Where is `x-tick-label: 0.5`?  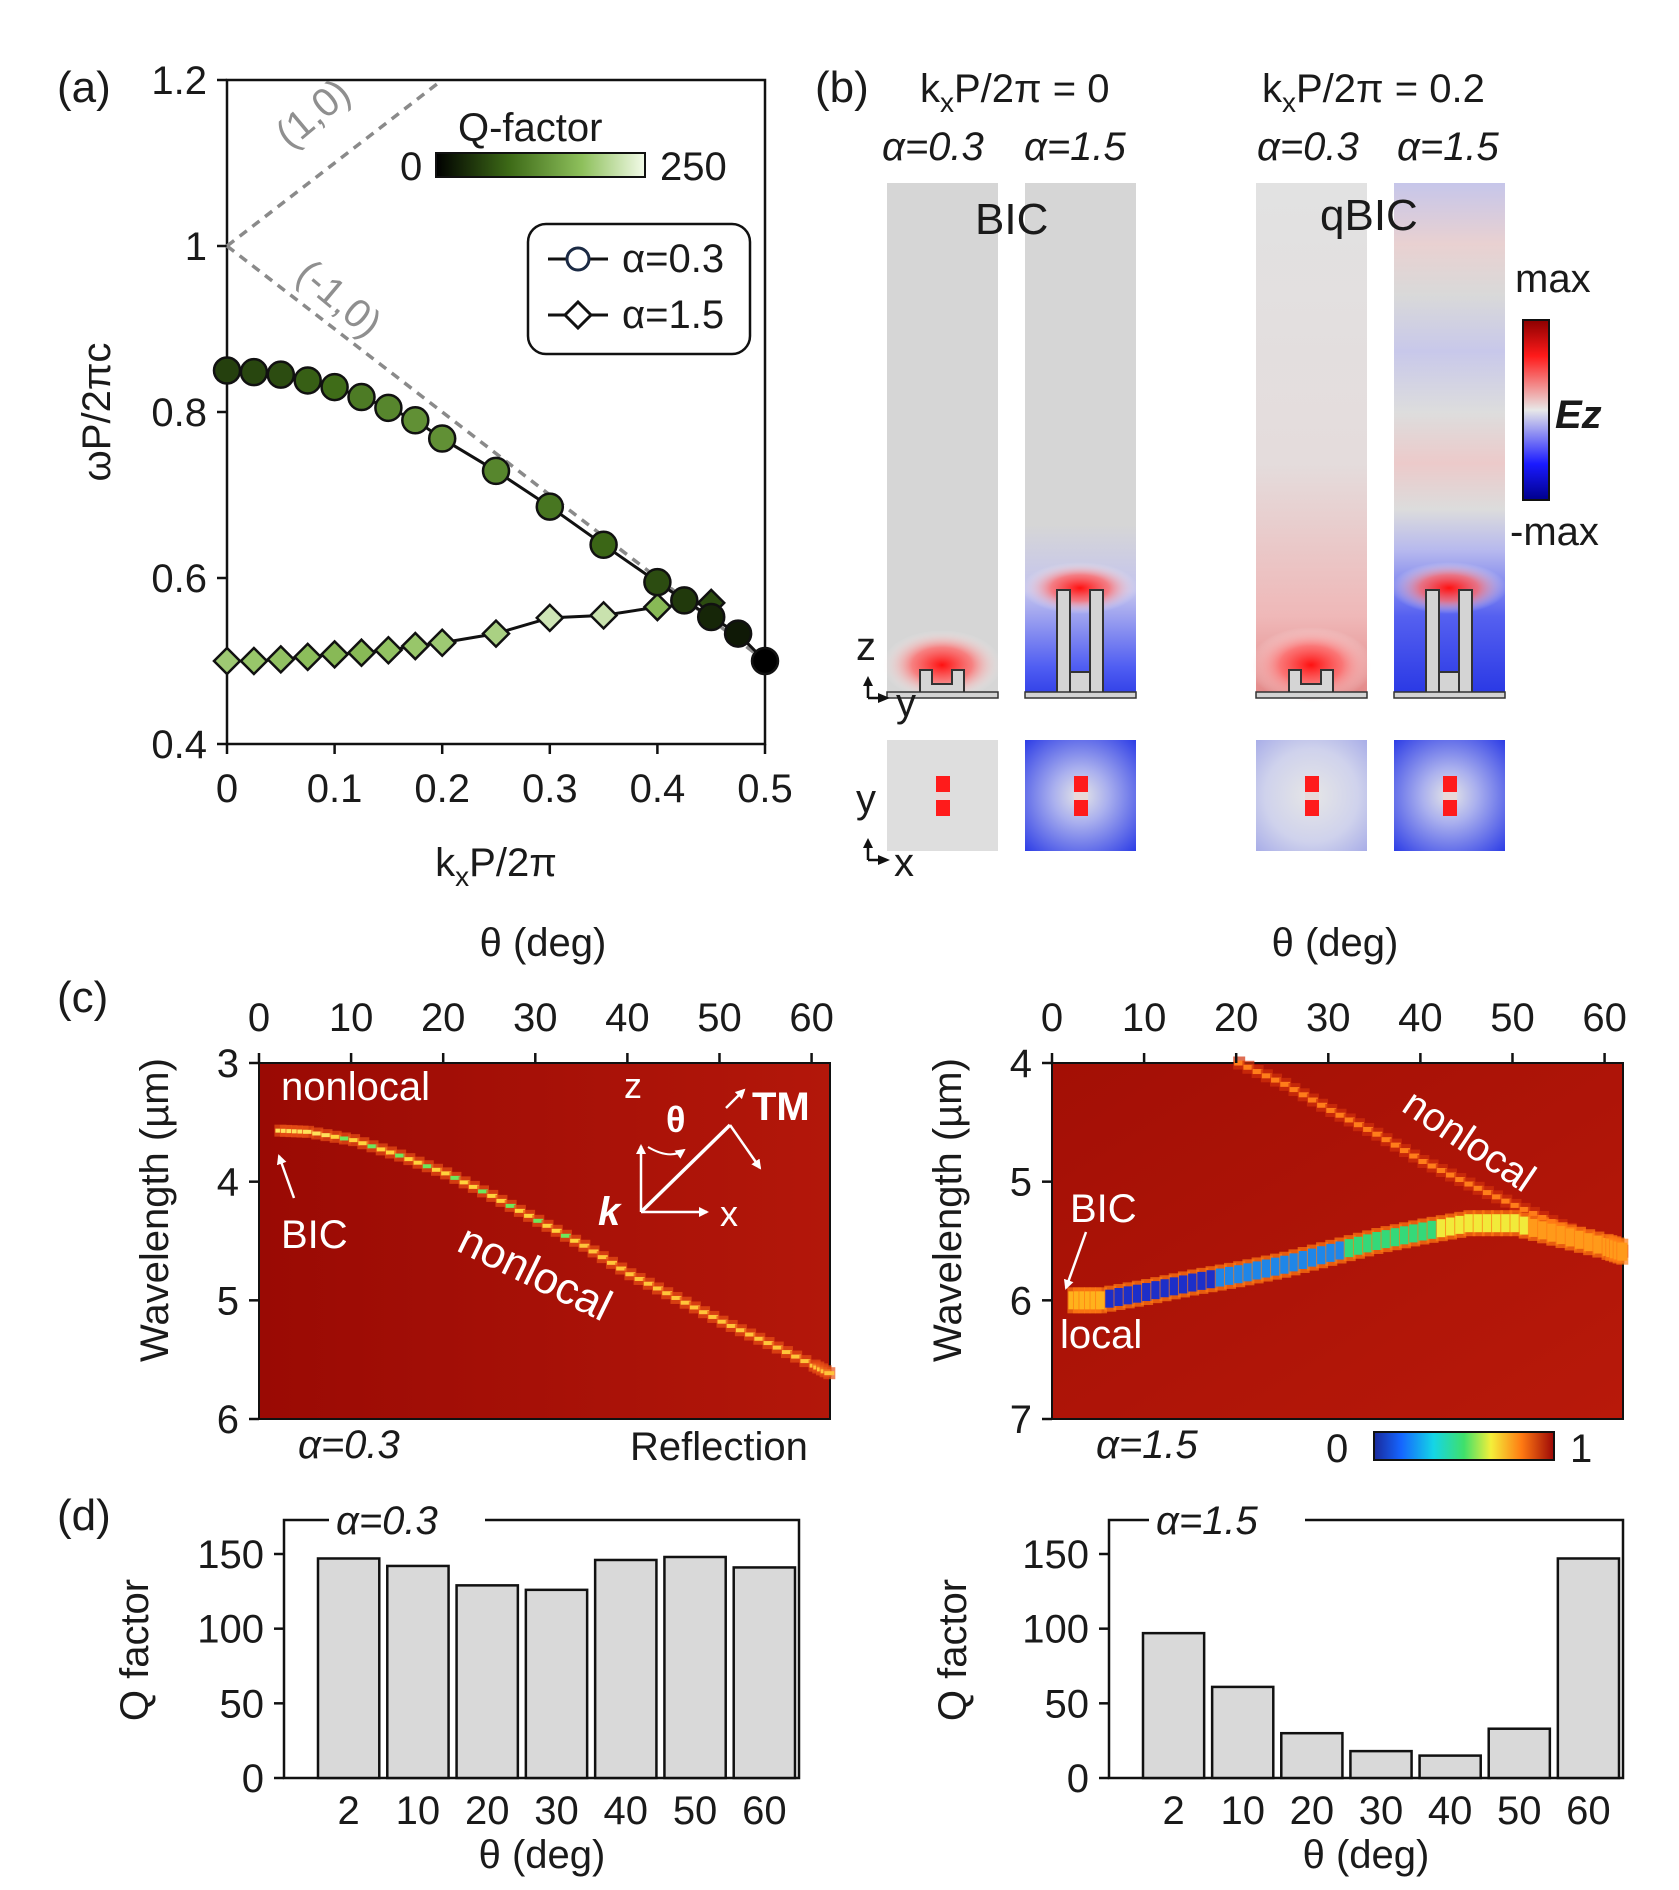
x-tick-label: 0.5 is located at coordinates (765, 789).